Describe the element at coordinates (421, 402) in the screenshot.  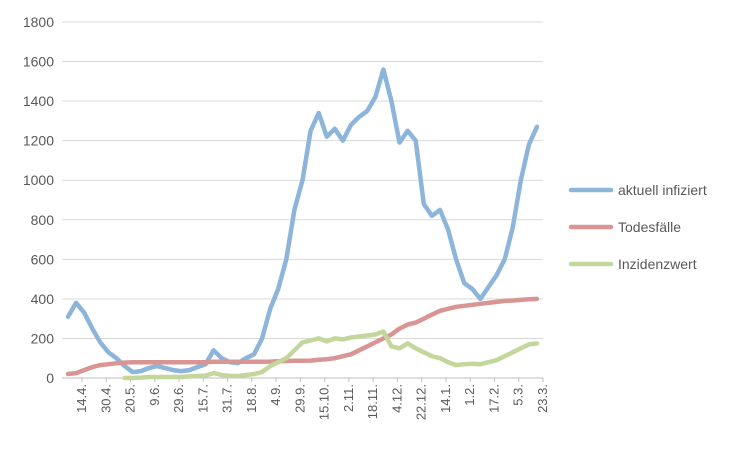
I see `x-tick-label: 22.12.` at that location.